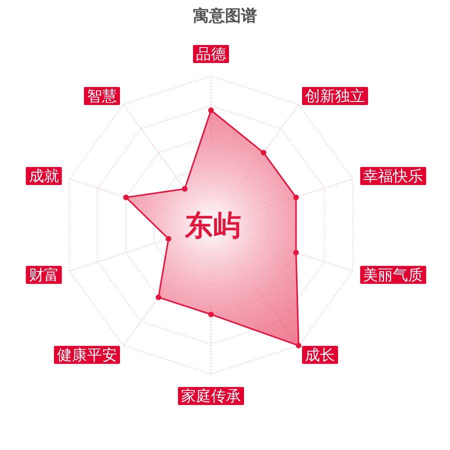 This screenshot has width=450, height=450. What do you see at coordinates (43, 275) in the screenshot?
I see `spoke-label: 财富` at bounding box center [43, 275].